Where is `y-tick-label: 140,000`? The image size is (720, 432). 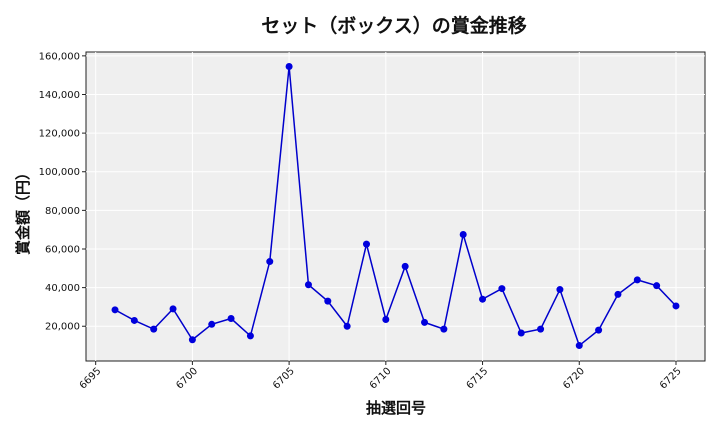 y-tick-label: 140,000 is located at coordinates (59, 95).